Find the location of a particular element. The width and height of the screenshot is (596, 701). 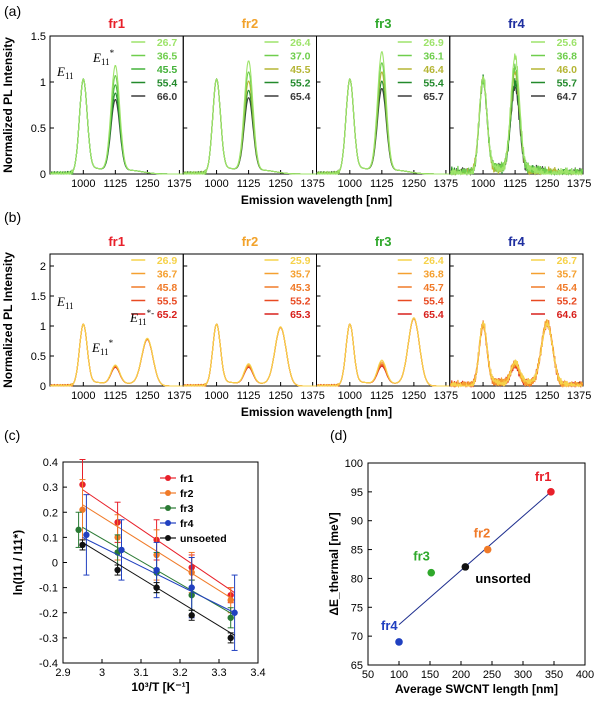

legend-label: 45.7 is located at coordinates (433, 288).